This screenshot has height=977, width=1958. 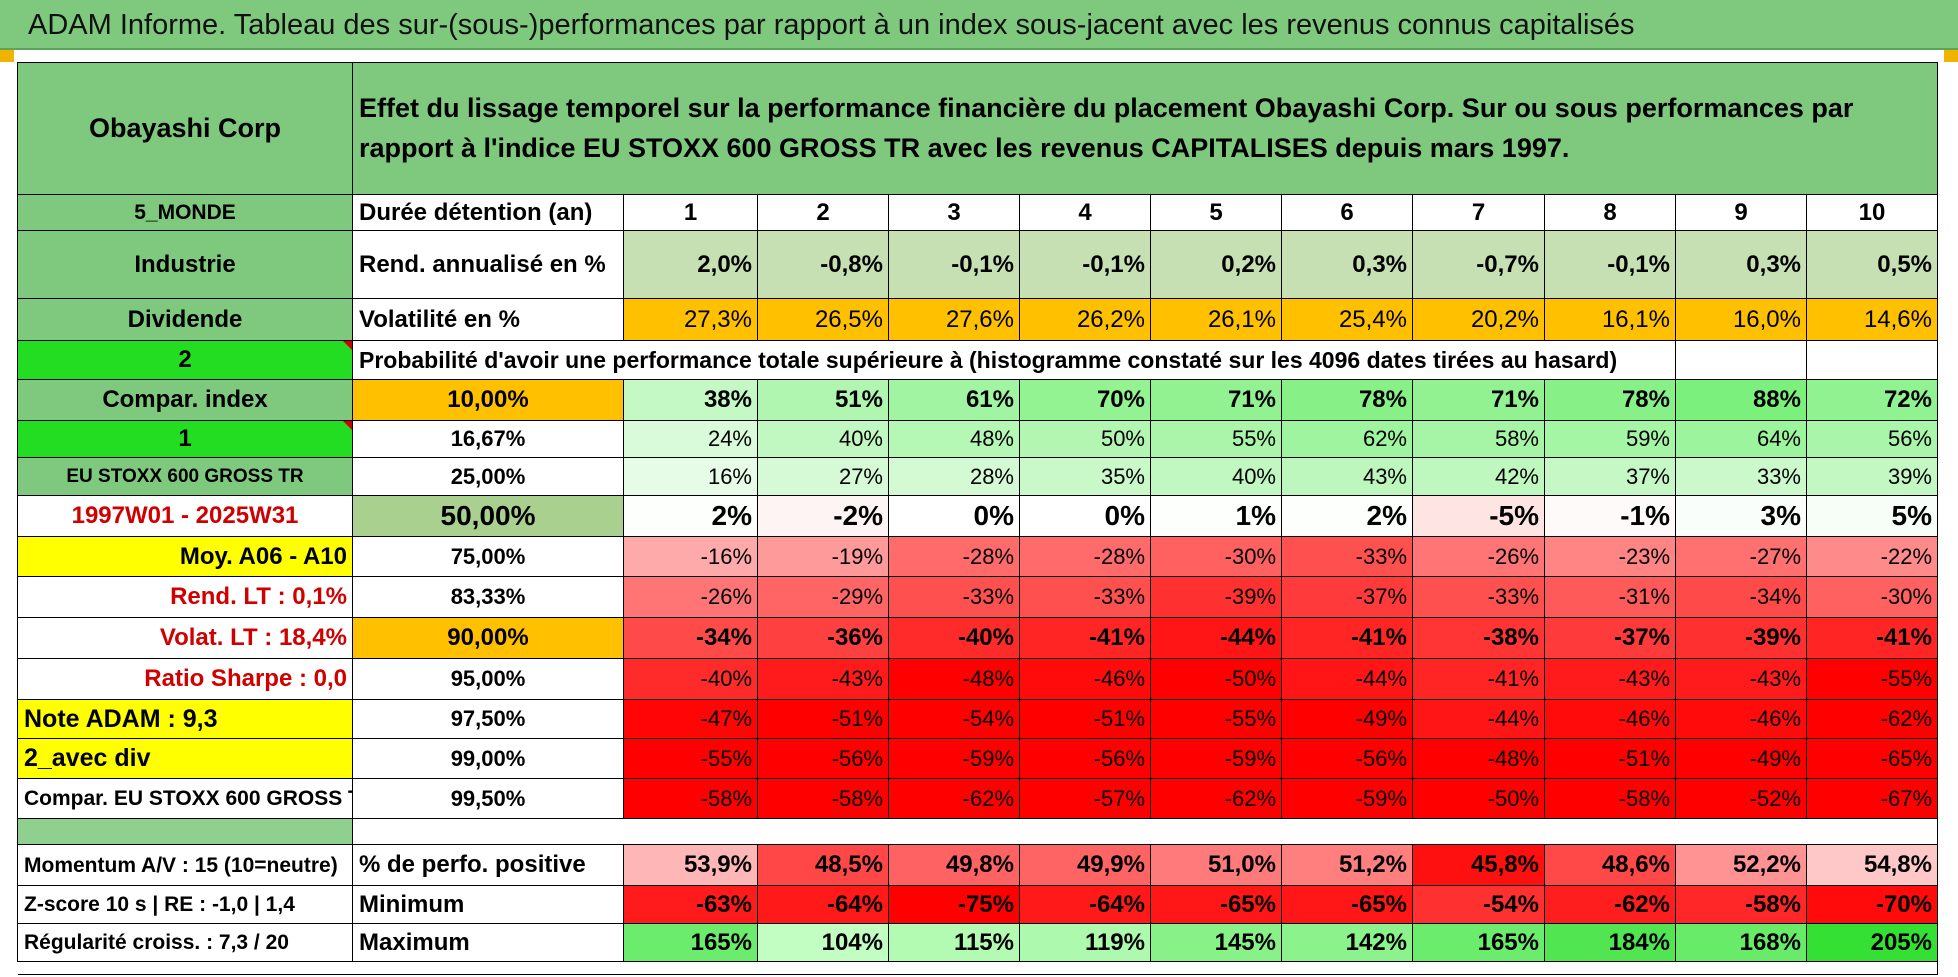 I want to click on period-selector: 2, so click(x=185, y=360).